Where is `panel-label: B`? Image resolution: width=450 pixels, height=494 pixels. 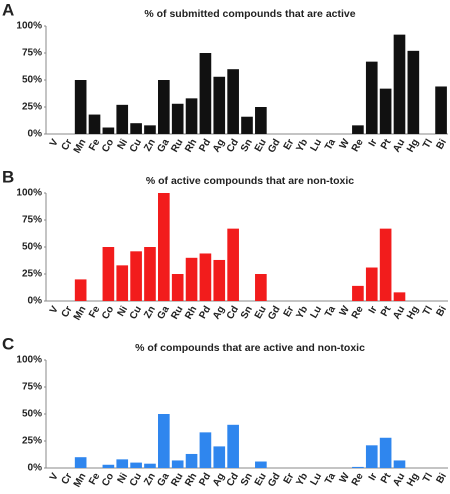 panel-label: B is located at coordinates (8, 176).